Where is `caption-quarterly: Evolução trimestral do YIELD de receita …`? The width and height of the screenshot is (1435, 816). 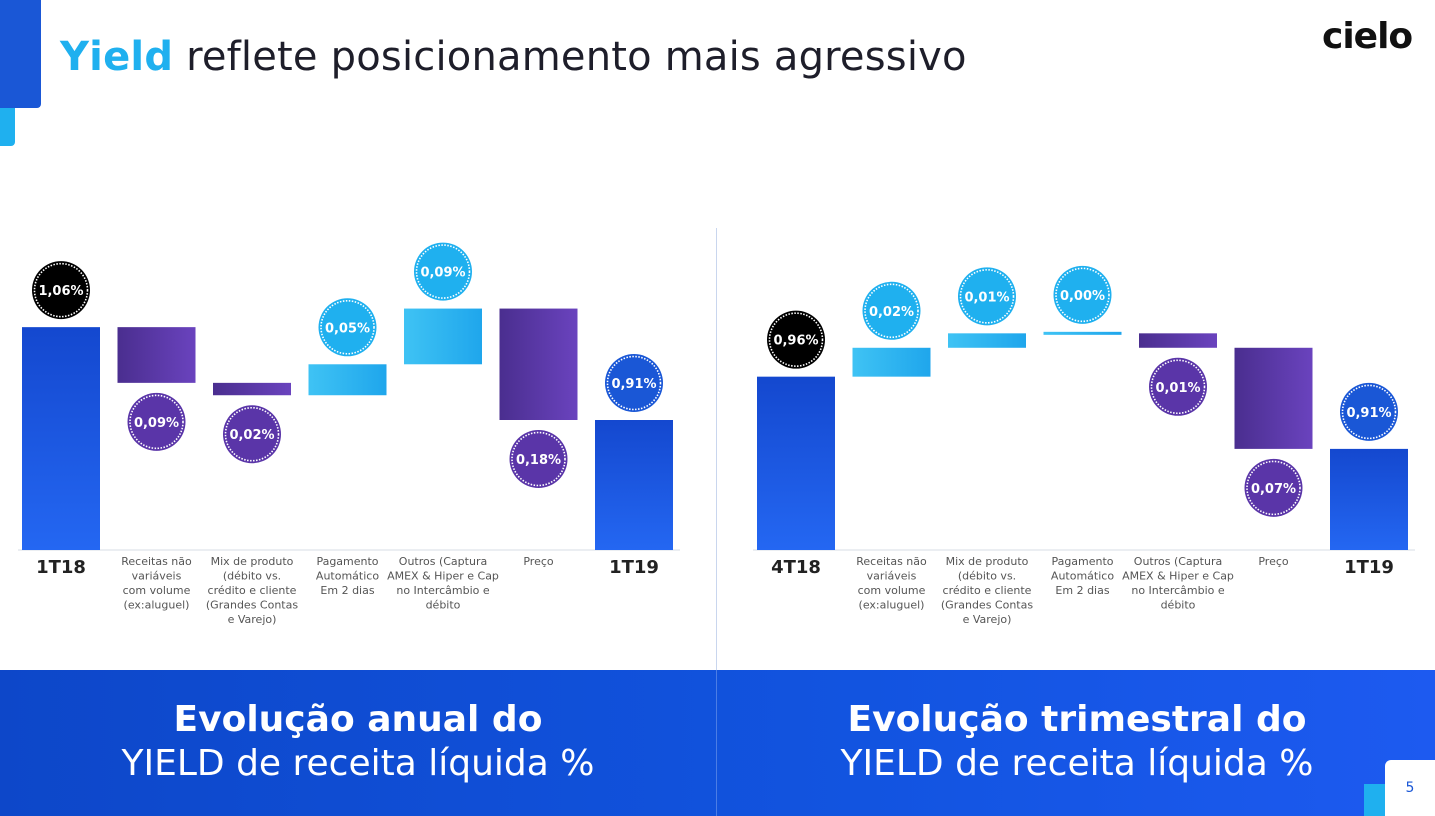
caption-quarterly: Evolução trimestral do YIELD de receita … is located at coordinates (1077, 742).